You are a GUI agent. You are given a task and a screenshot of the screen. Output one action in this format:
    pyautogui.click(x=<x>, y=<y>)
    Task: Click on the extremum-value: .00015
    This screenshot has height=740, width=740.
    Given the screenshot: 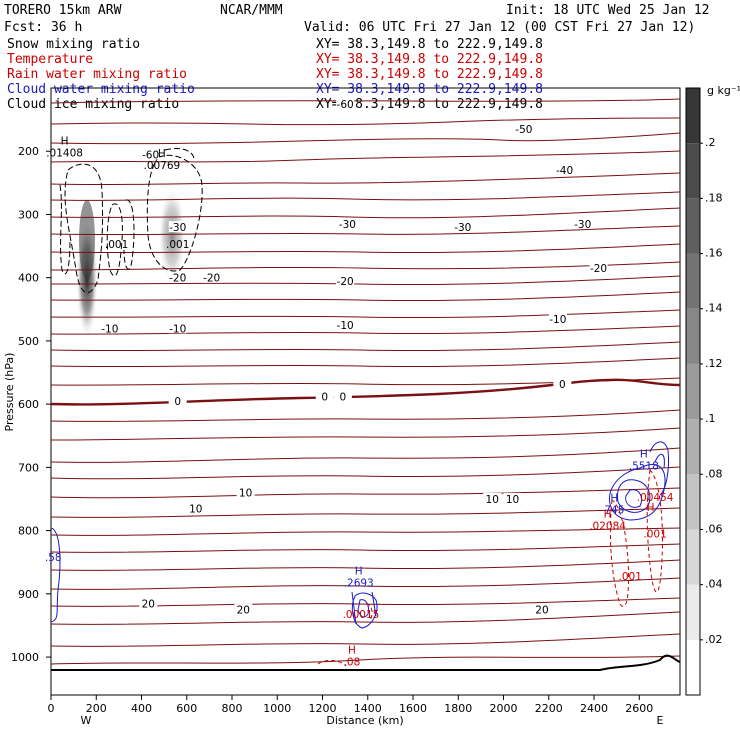 What is the action you would take?
    pyautogui.click(x=361, y=615)
    